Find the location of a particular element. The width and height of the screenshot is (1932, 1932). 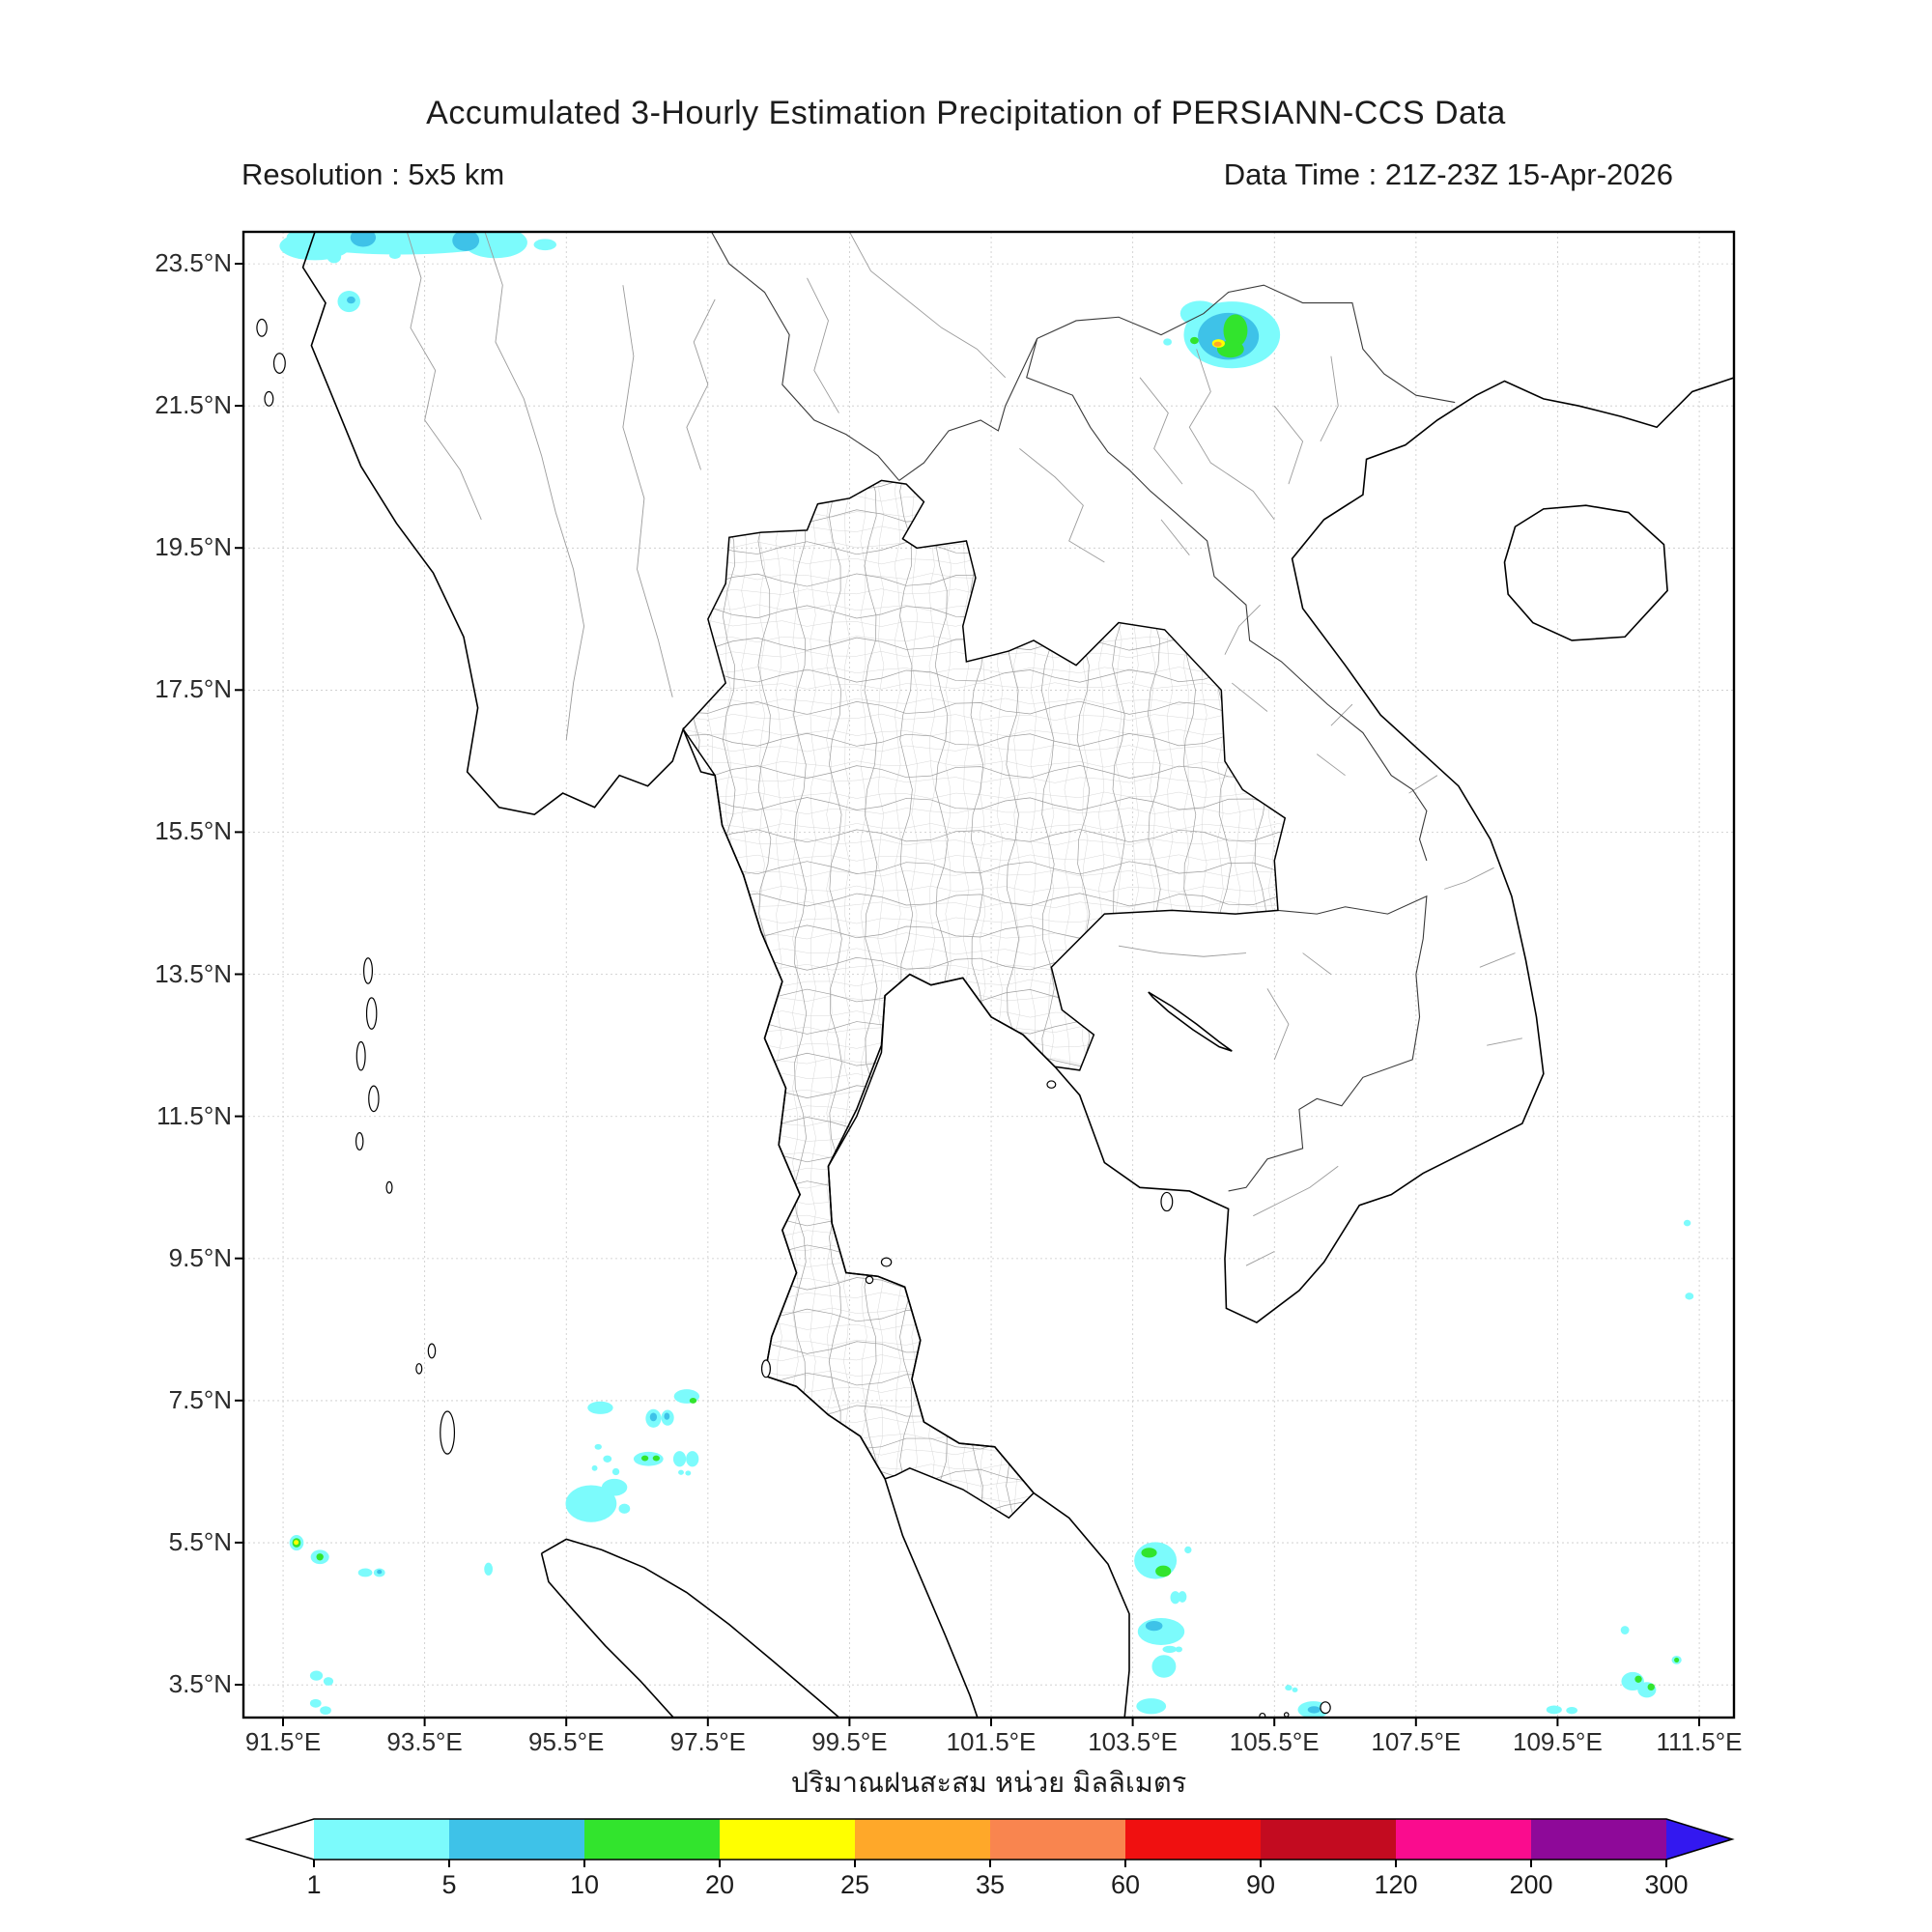

y-tick-label: 3.5°N is located at coordinates (200, 1683).